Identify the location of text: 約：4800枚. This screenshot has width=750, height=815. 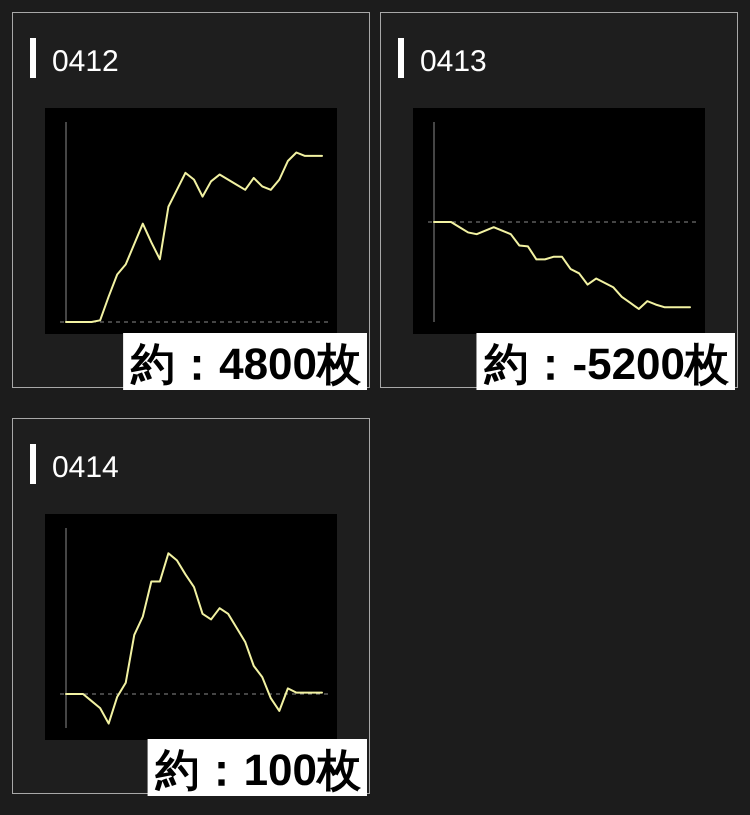
(246, 364).